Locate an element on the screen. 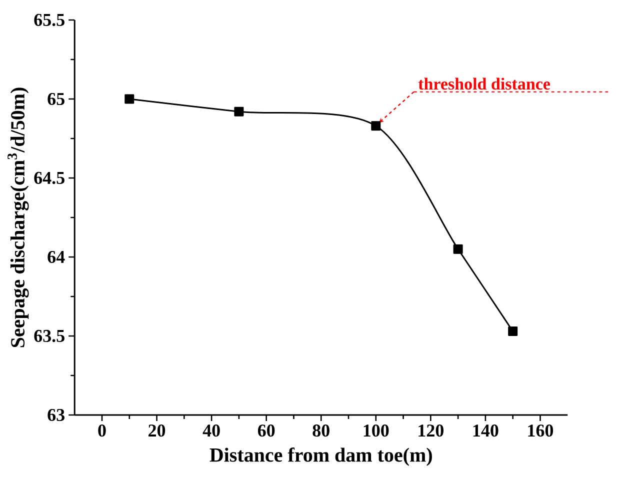 This screenshot has width=635, height=497. y-tick-label: 64.5 is located at coordinates (49, 178).